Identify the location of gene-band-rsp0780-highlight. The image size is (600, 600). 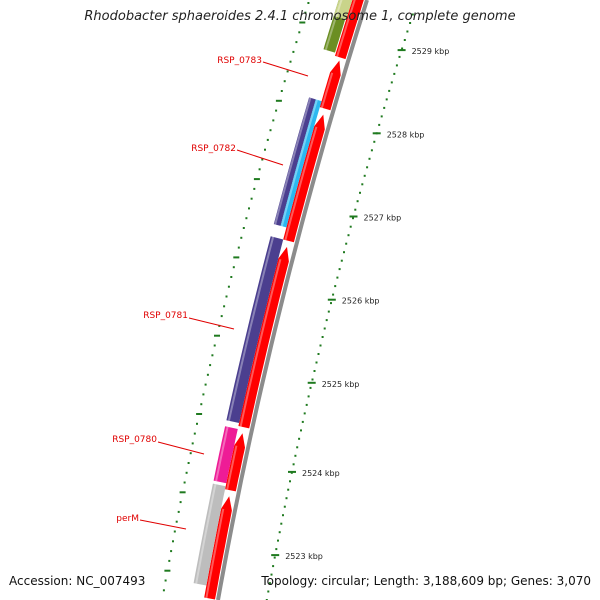
(222, 454).